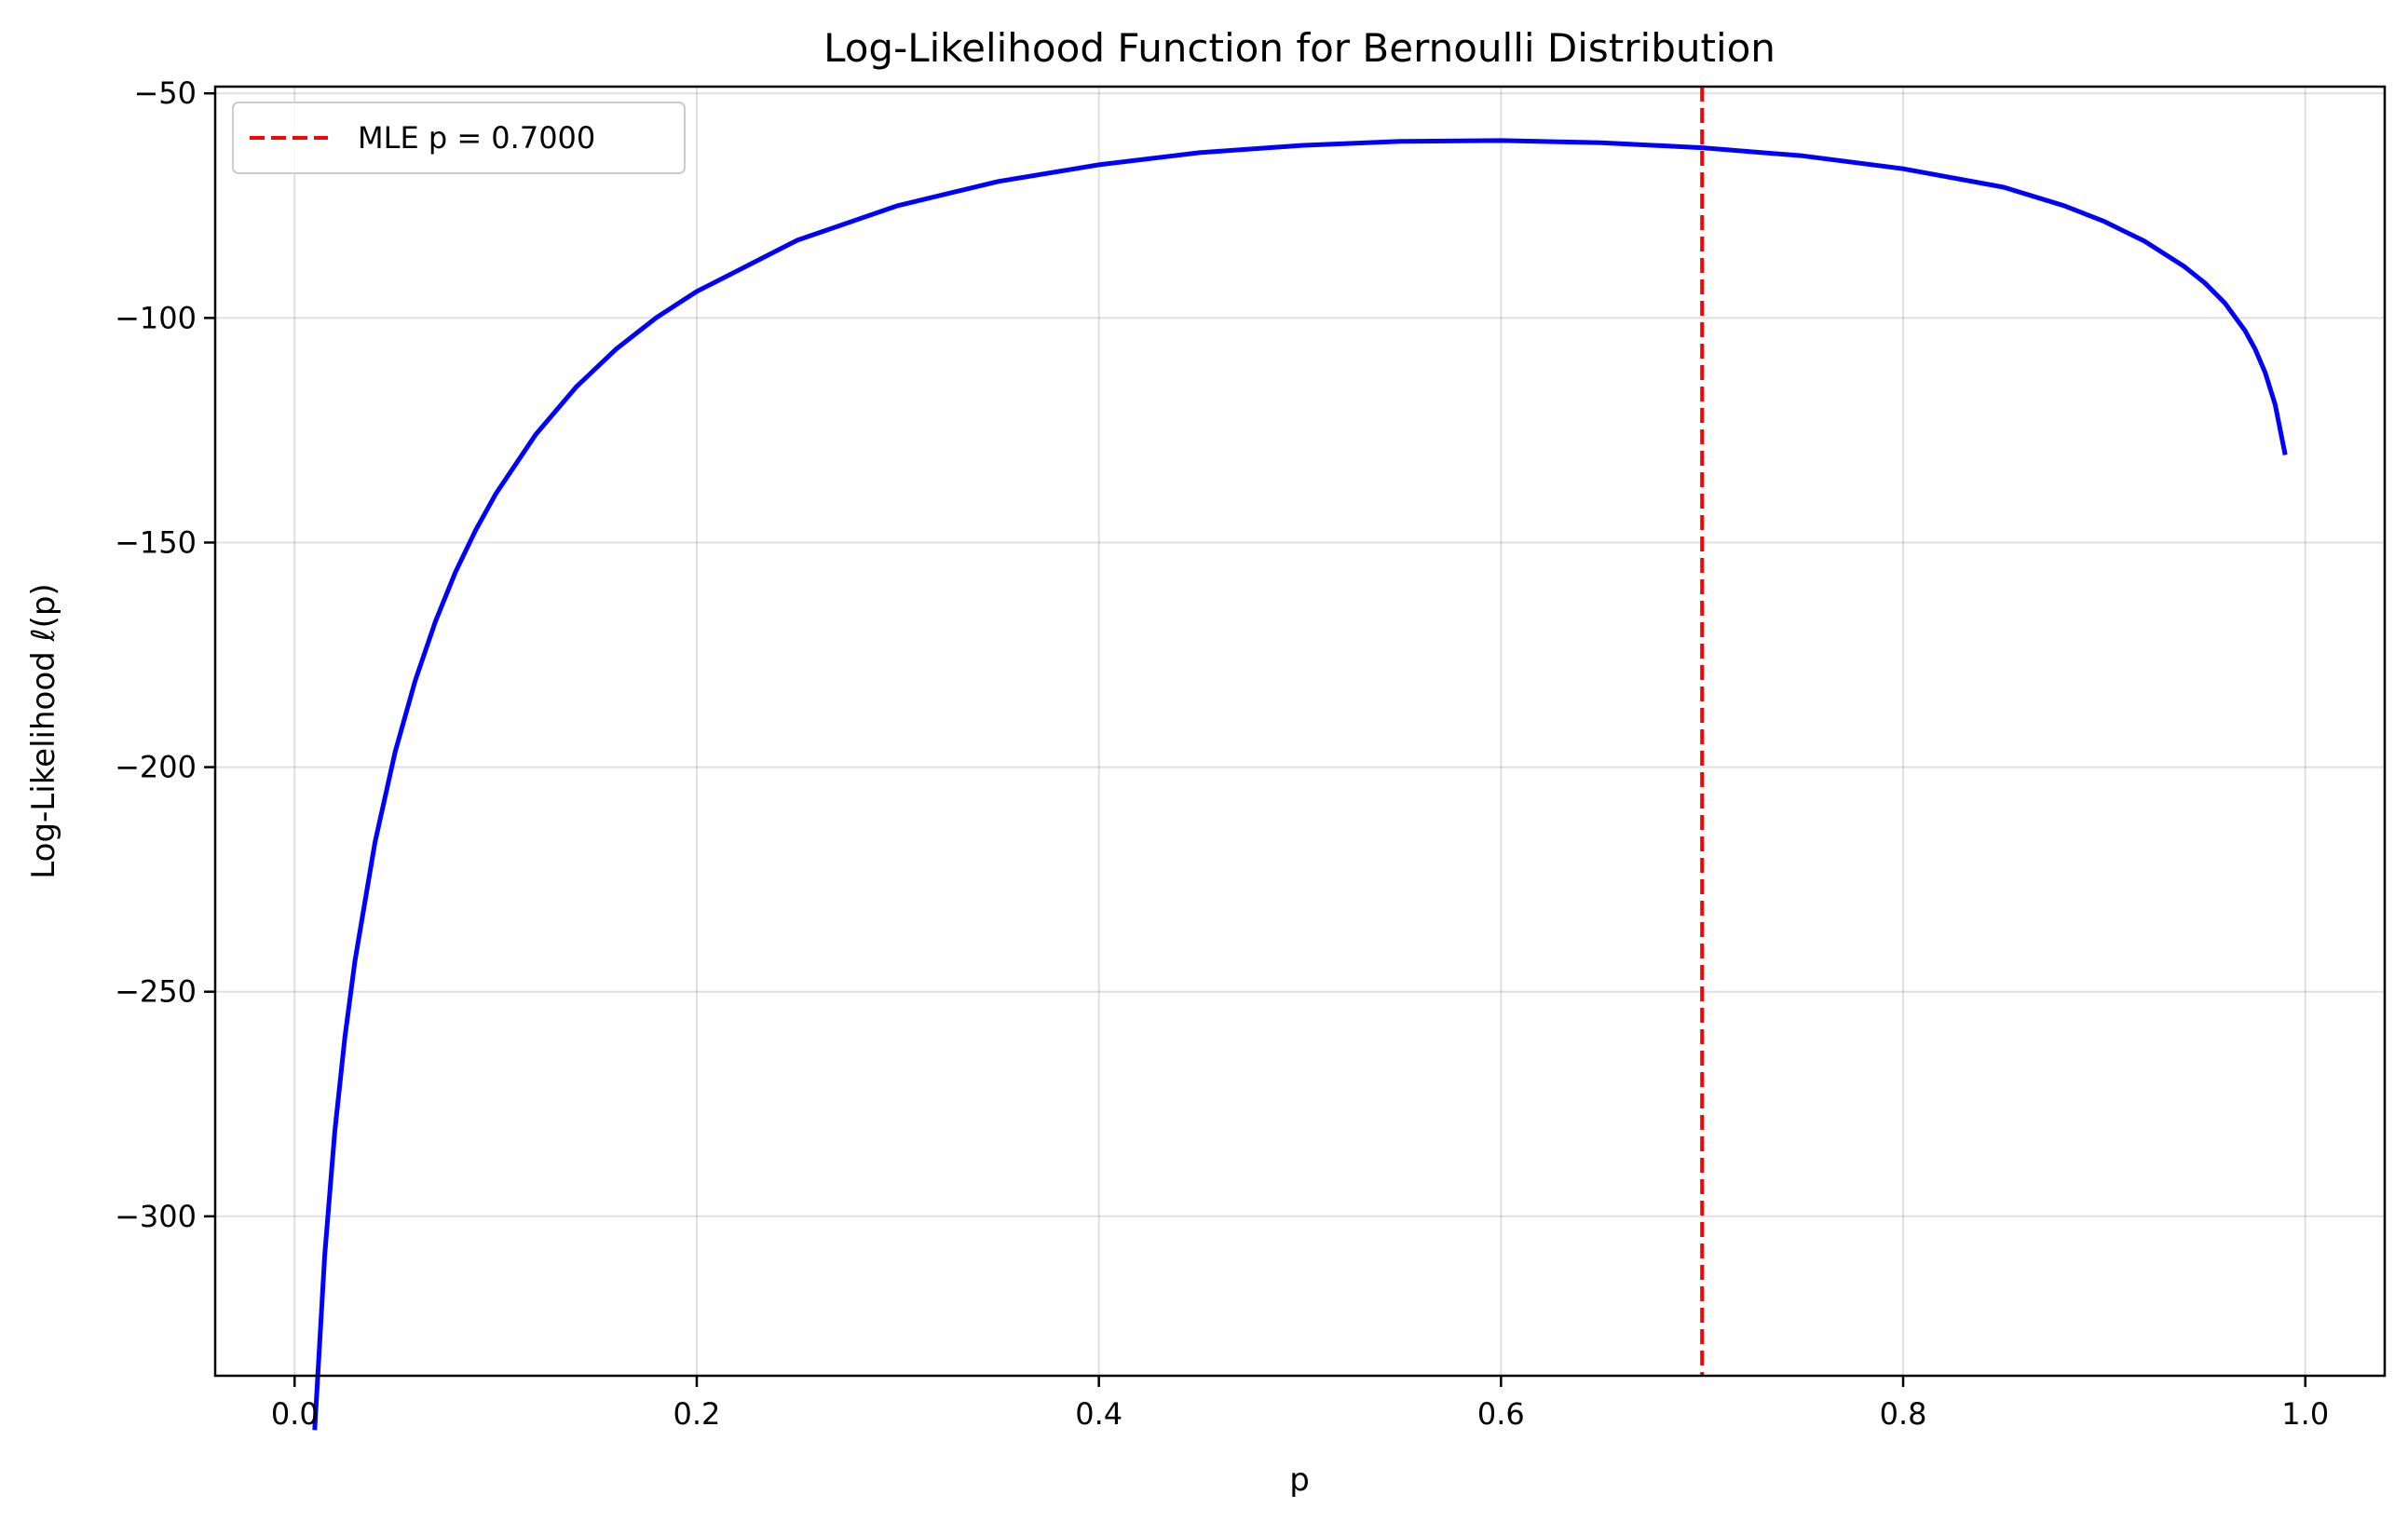 This screenshot has height=1522, width=2408. I want to click on legend: MLE p = 0.7000, so click(459, 138).